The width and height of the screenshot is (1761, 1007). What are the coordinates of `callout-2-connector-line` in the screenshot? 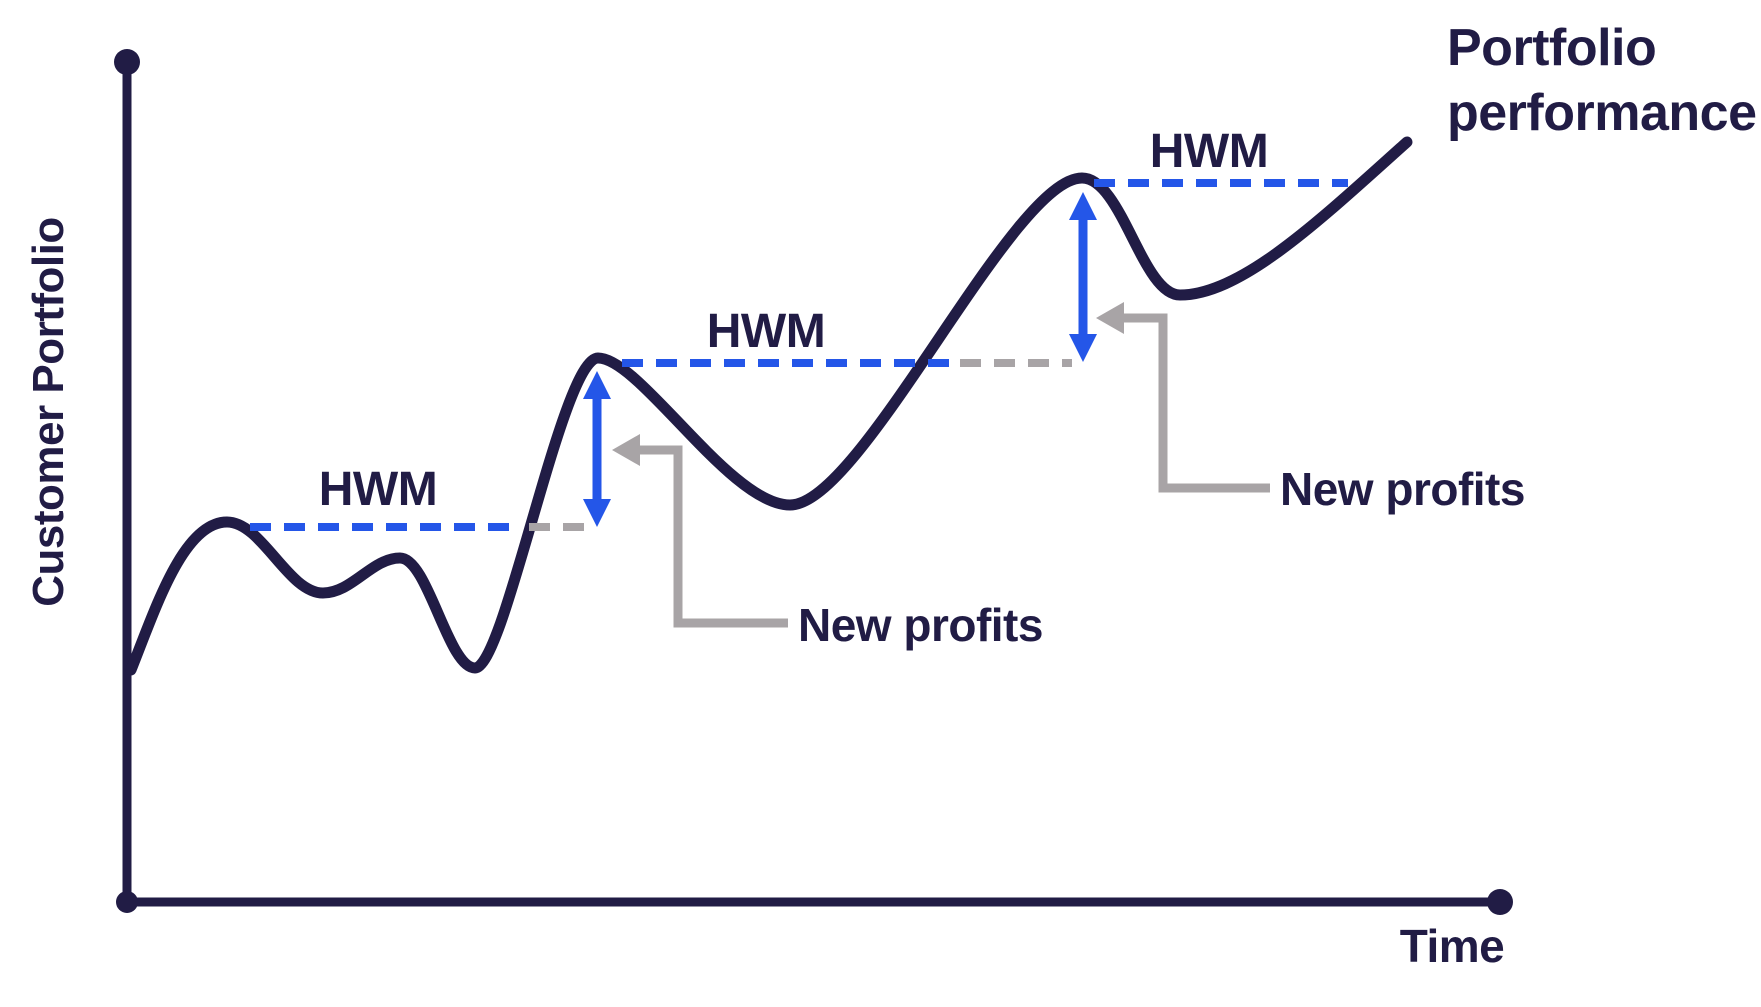 It's located at (1195, 403).